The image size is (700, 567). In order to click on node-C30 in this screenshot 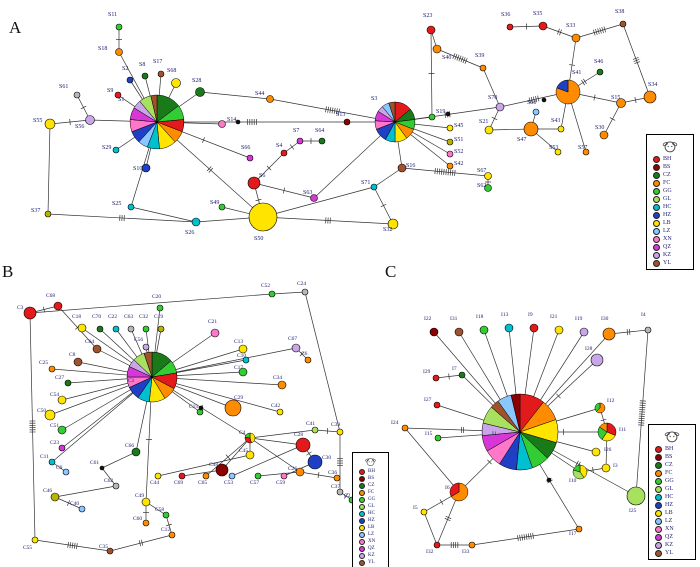, I will do `click(315, 462)`.